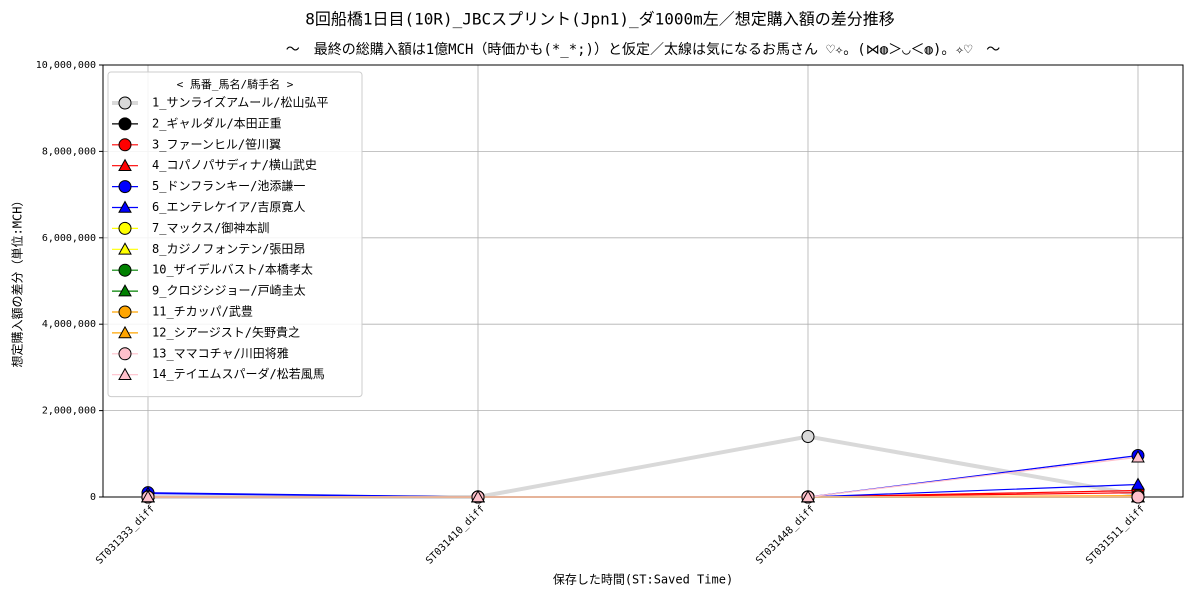  What do you see at coordinates (220, 352) in the screenshot?
I see `legend-label: 13_ママコチャ/川田将雅` at bounding box center [220, 352].